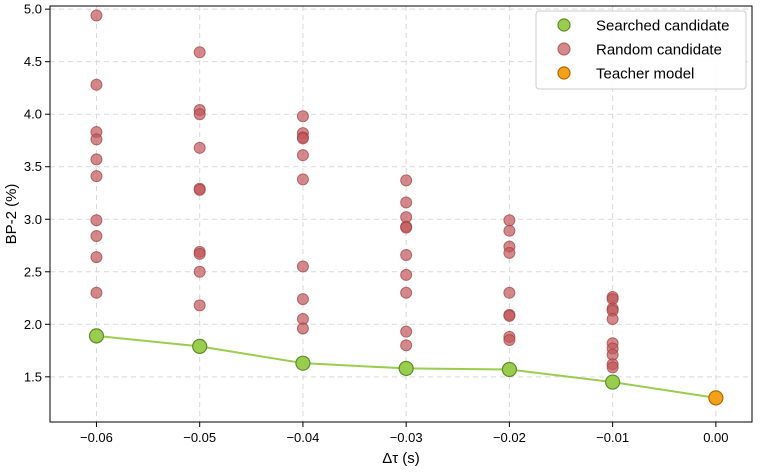 The image size is (762, 472). Describe the element at coordinates (199, 437) in the screenshot. I see `x-tick-label: −0.05` at that location.